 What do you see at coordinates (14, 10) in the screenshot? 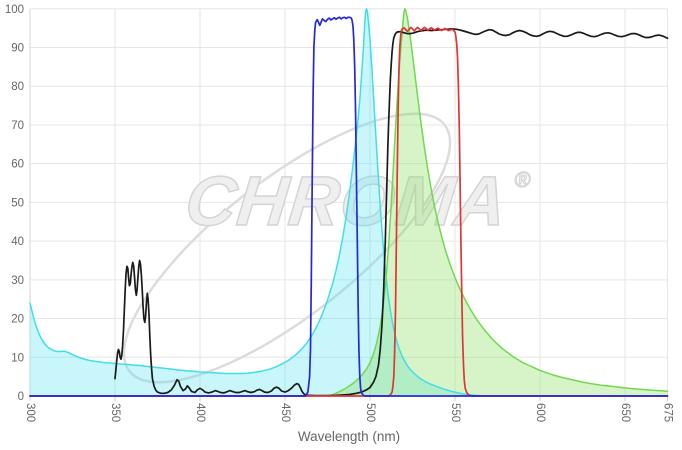
I see `y-tick-label: 100` at bounding box center [14, 10].